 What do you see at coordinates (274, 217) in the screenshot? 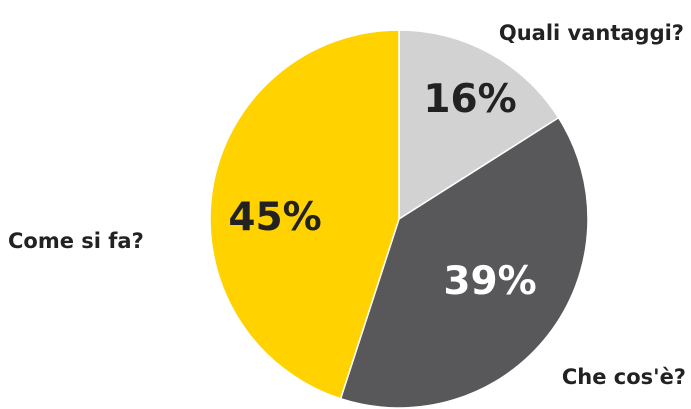
I see `slice-value-label-come-si-fa: 45%` at bounding box center [274, 217].